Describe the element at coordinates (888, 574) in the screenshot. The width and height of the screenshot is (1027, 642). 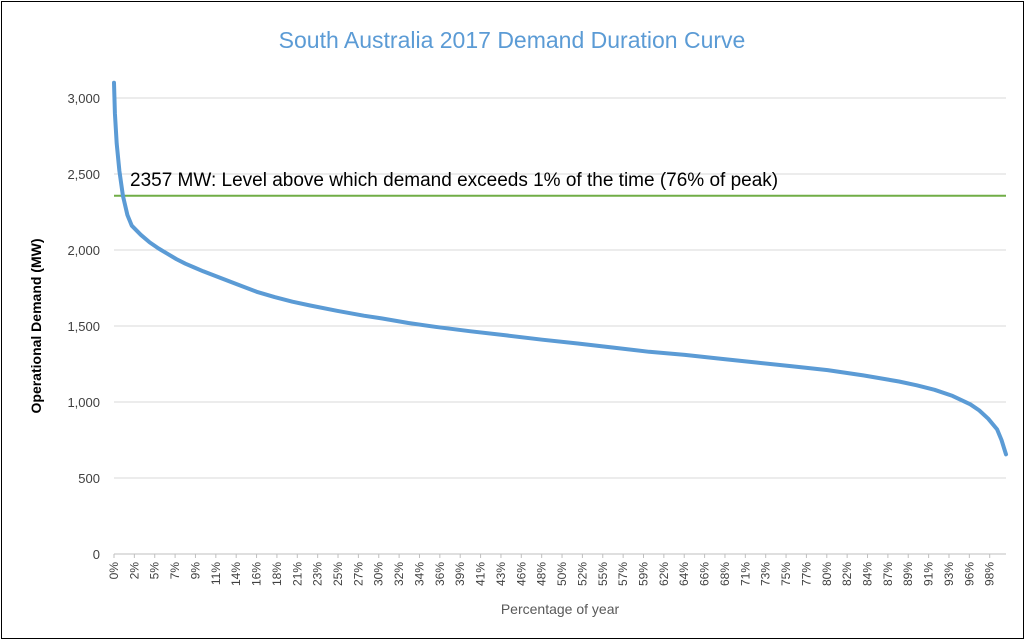
I see `x-tick-label: 87%` at that location.